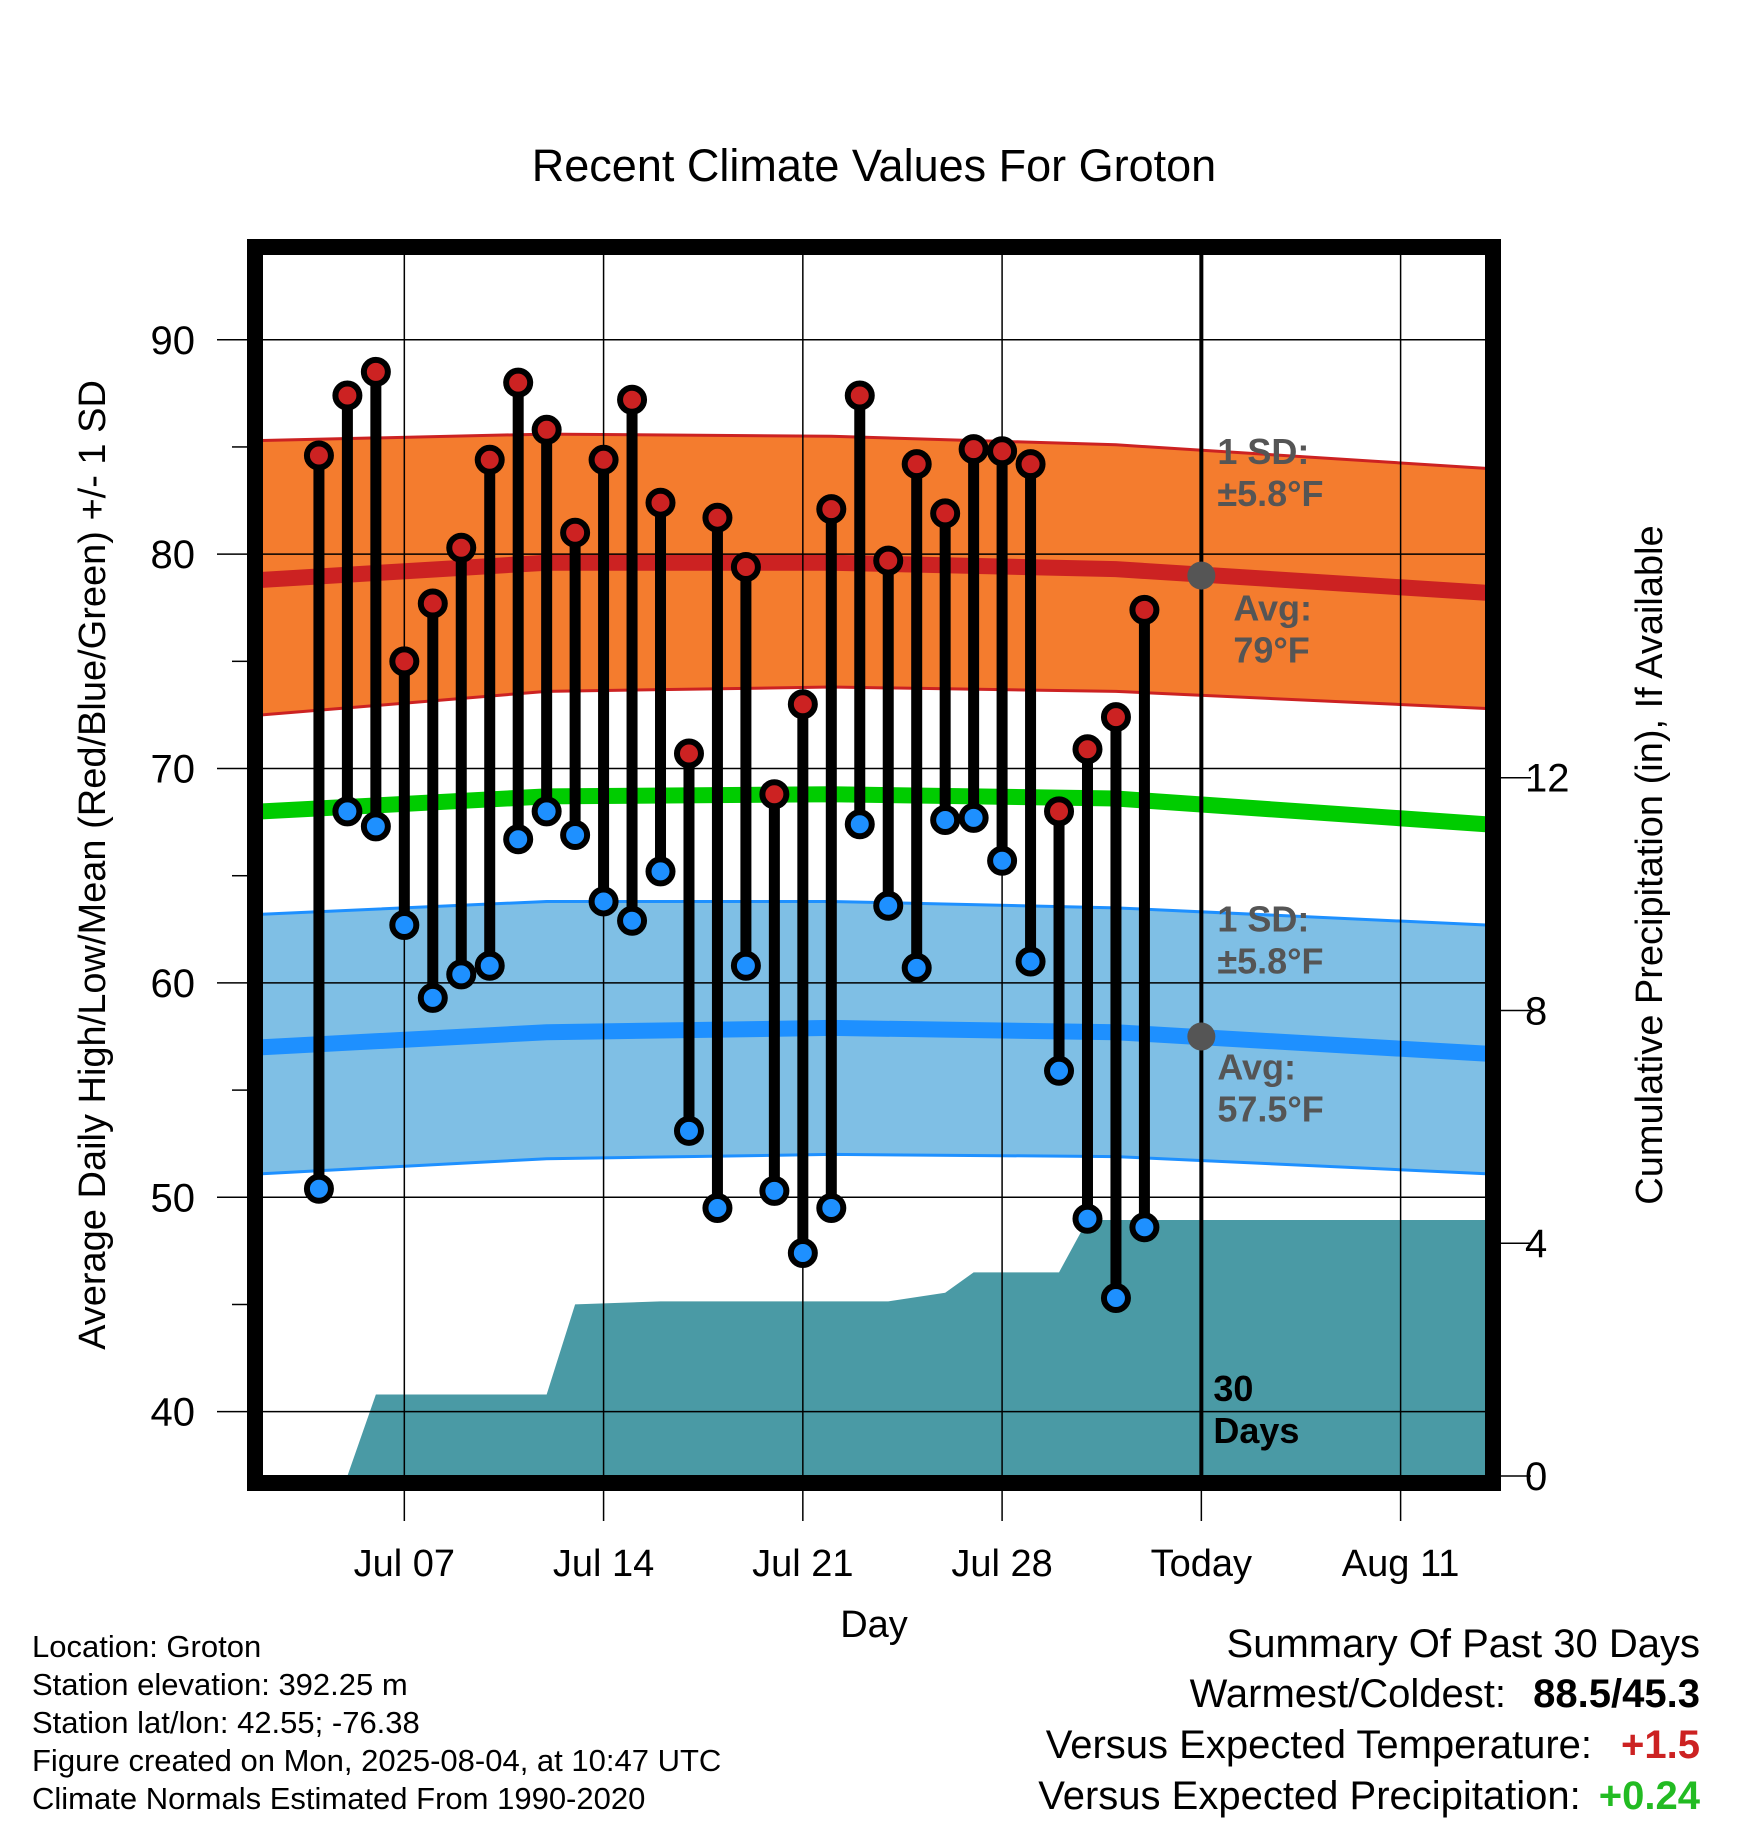 The image size is (1748, 1828). I want to click on footer-elevation: Station elevation: 392.25 m, so click(220, 1684).